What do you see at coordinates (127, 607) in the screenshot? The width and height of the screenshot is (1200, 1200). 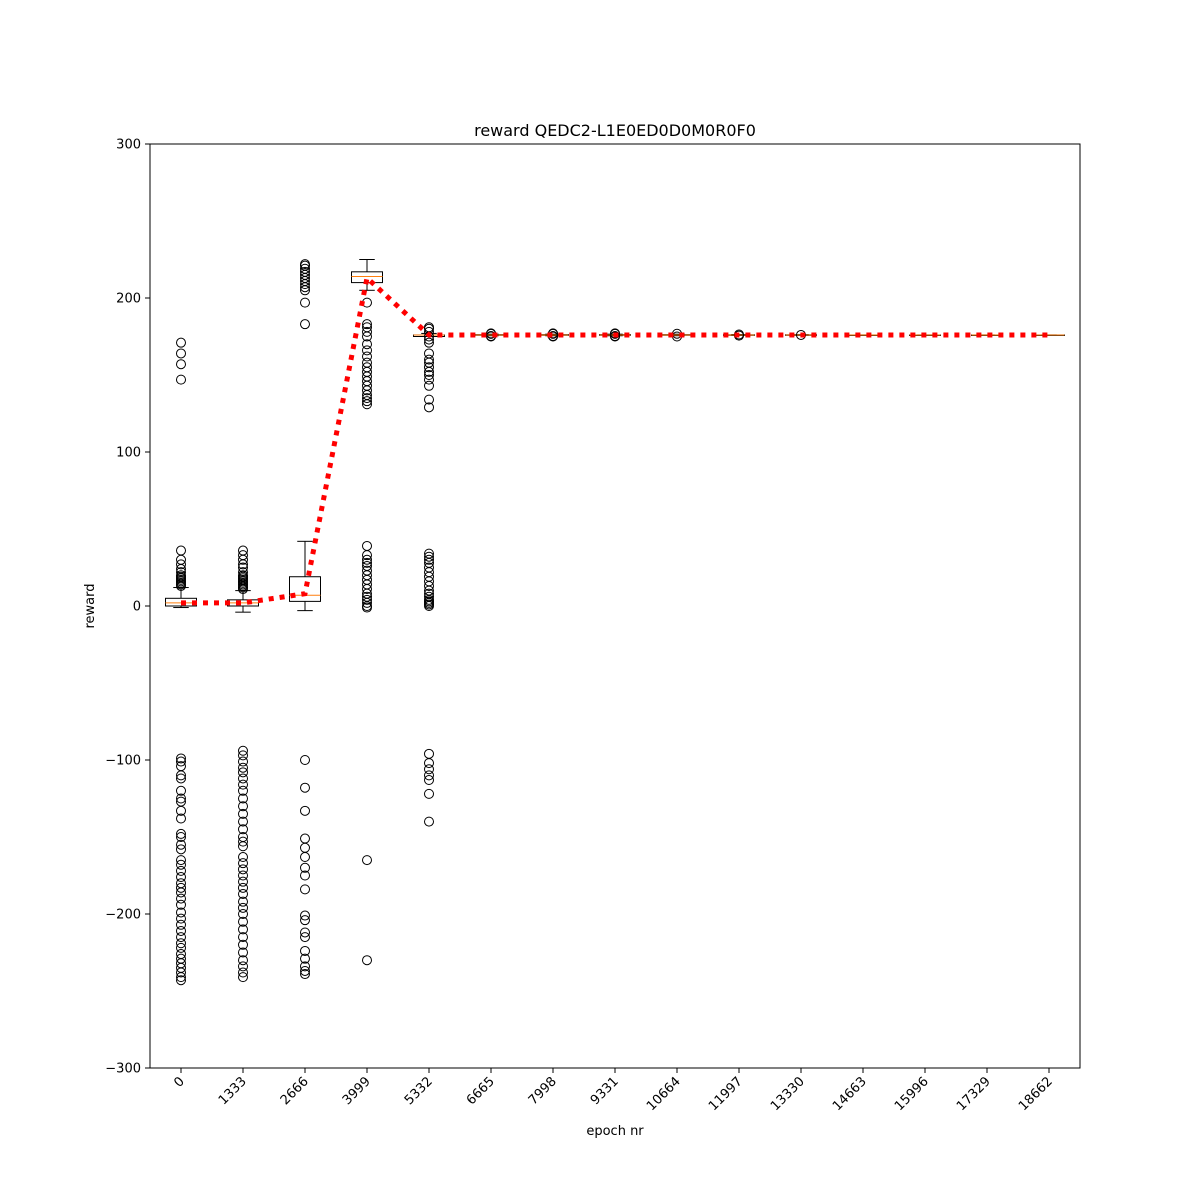 I see `y-axis: −300 −200 −100 0 100 200 300` at bounding box center [127, 607].